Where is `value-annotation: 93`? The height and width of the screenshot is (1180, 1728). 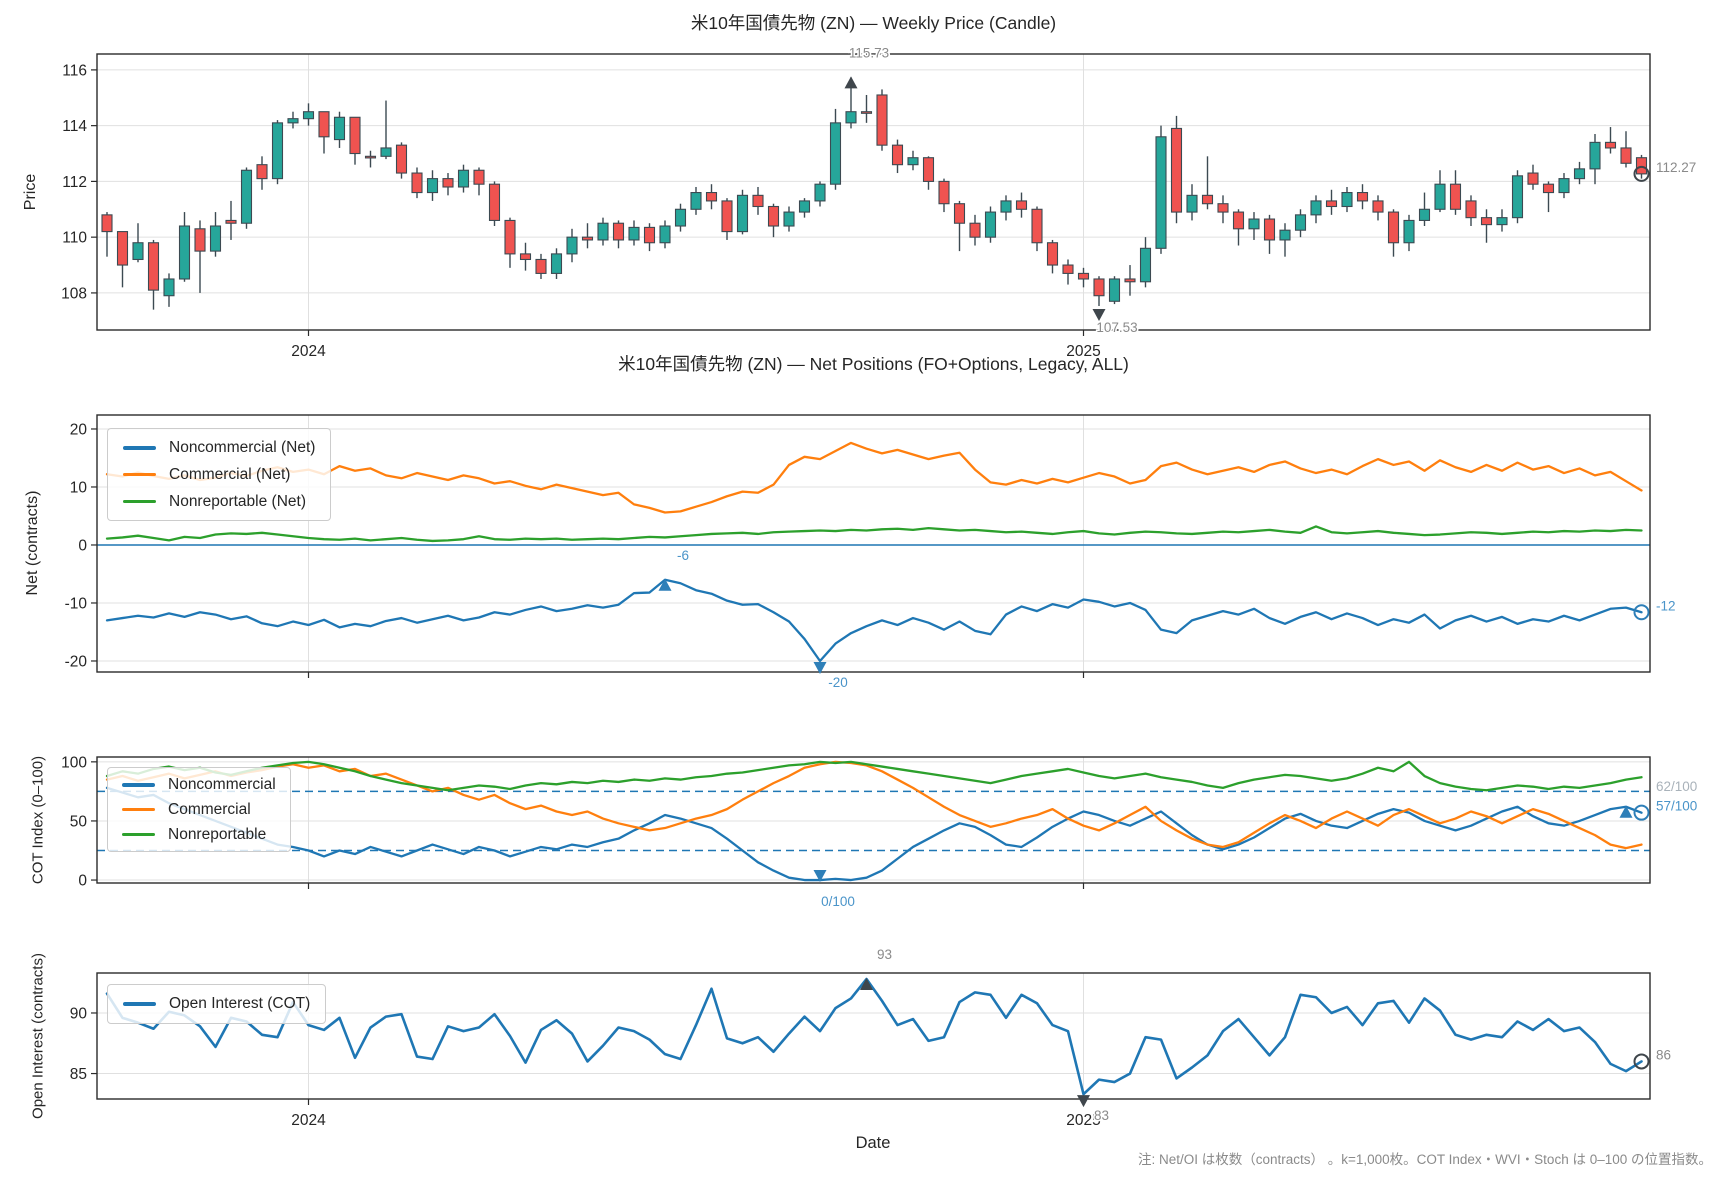
value-annotation: 93 is located at coordinates (884, 954).